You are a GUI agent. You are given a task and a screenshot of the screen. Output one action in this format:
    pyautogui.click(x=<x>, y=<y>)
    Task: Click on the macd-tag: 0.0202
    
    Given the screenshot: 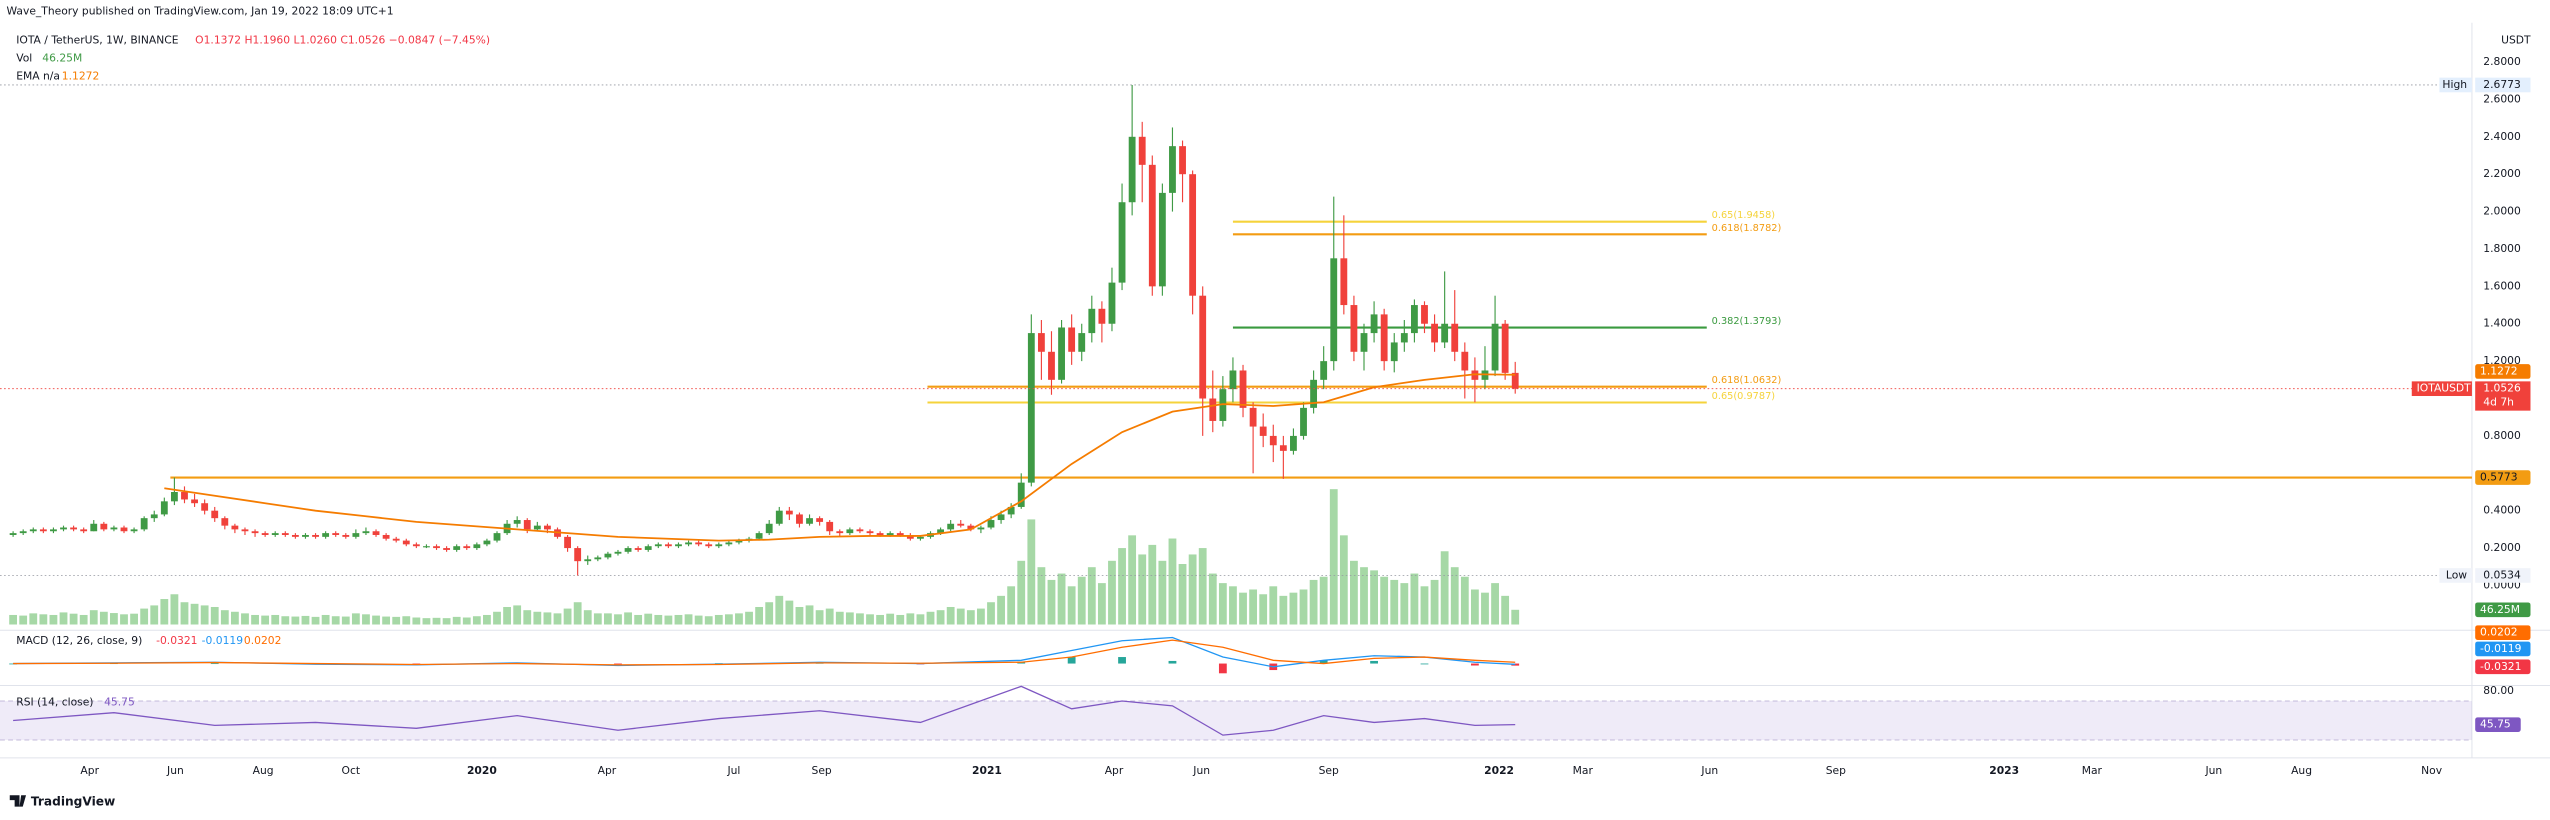 What is the action you would take?
    pyautogui.click(x=2499, y=632)
    